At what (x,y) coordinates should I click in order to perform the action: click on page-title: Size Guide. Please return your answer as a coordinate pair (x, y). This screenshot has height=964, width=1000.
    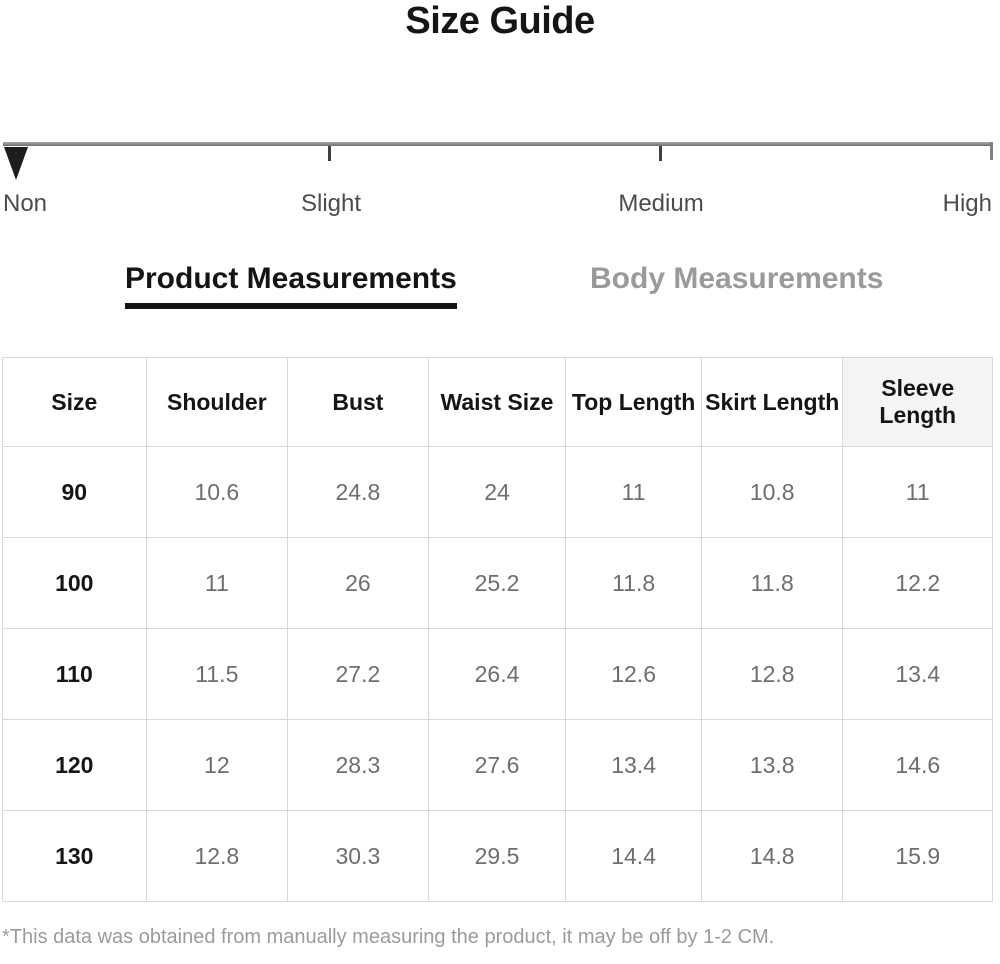
    Looking at the image, I should click on (500, 21).